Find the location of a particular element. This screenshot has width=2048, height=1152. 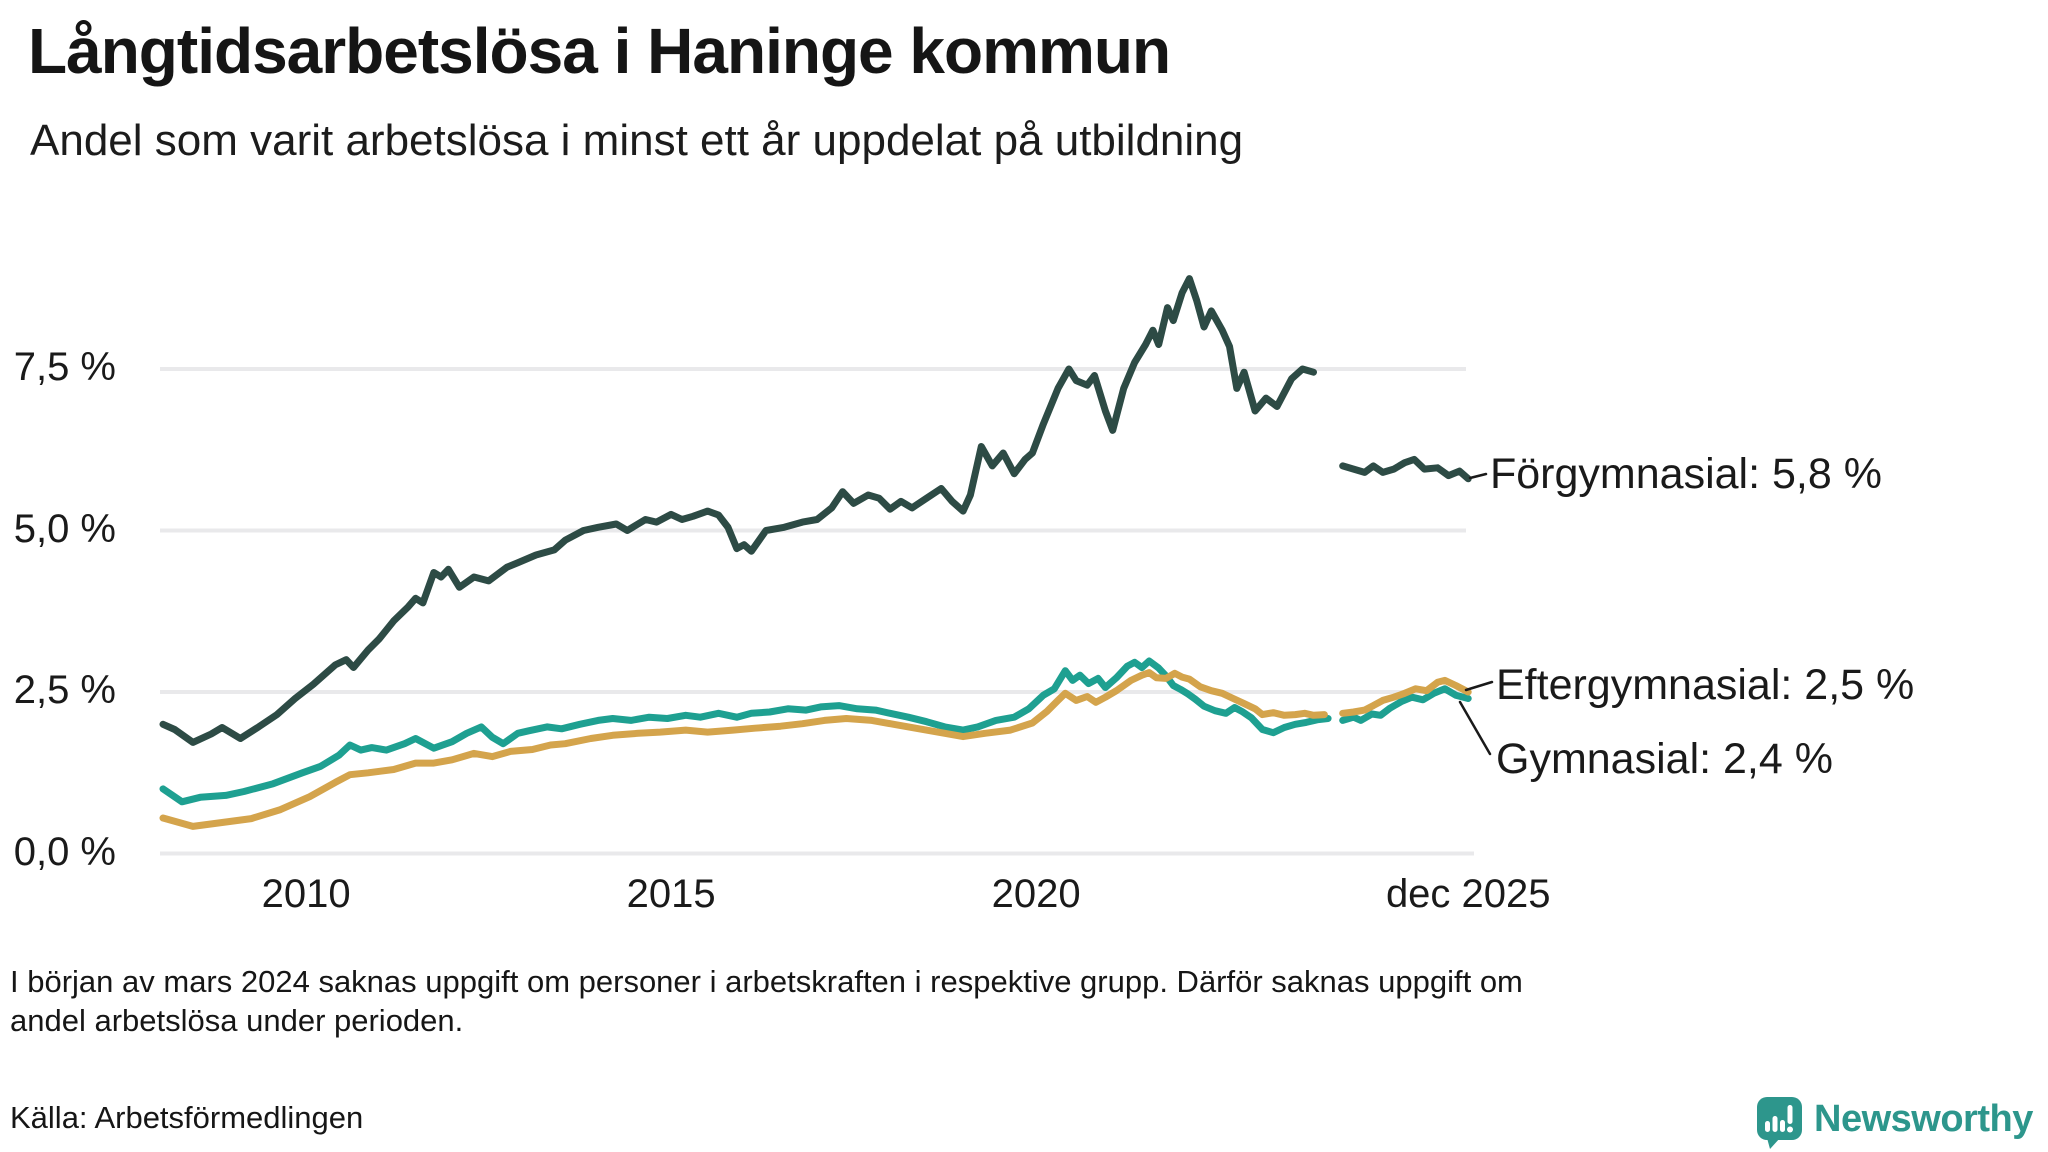

series-line-eftergymnasial is located at coordinates (815, 749).